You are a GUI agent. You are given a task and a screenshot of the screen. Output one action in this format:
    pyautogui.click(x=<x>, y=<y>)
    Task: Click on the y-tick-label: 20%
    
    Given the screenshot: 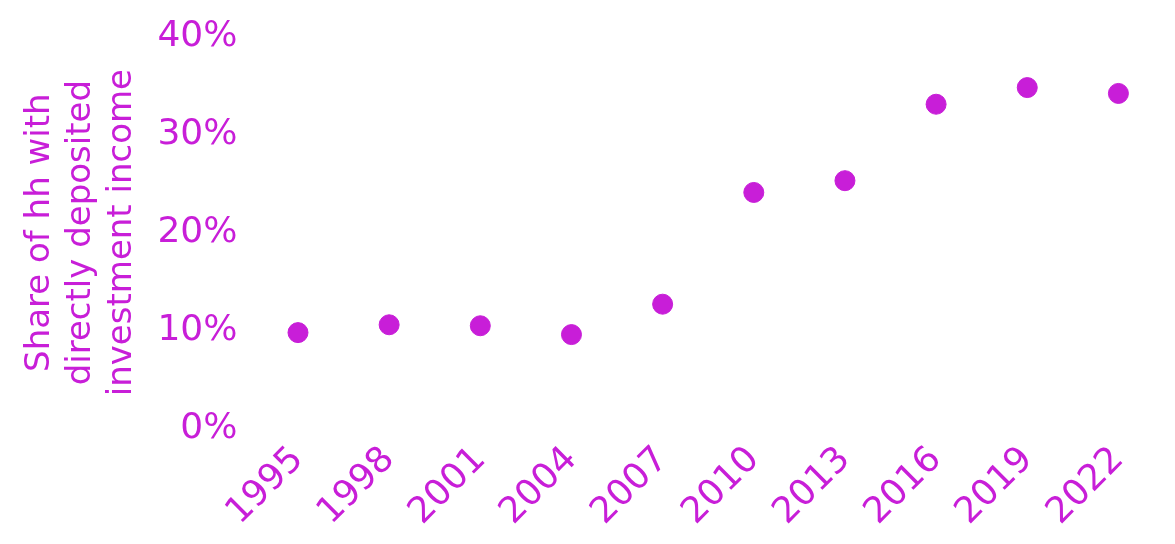 What is the action you would take?
    pyautogui.click(x=197, y=229)
    